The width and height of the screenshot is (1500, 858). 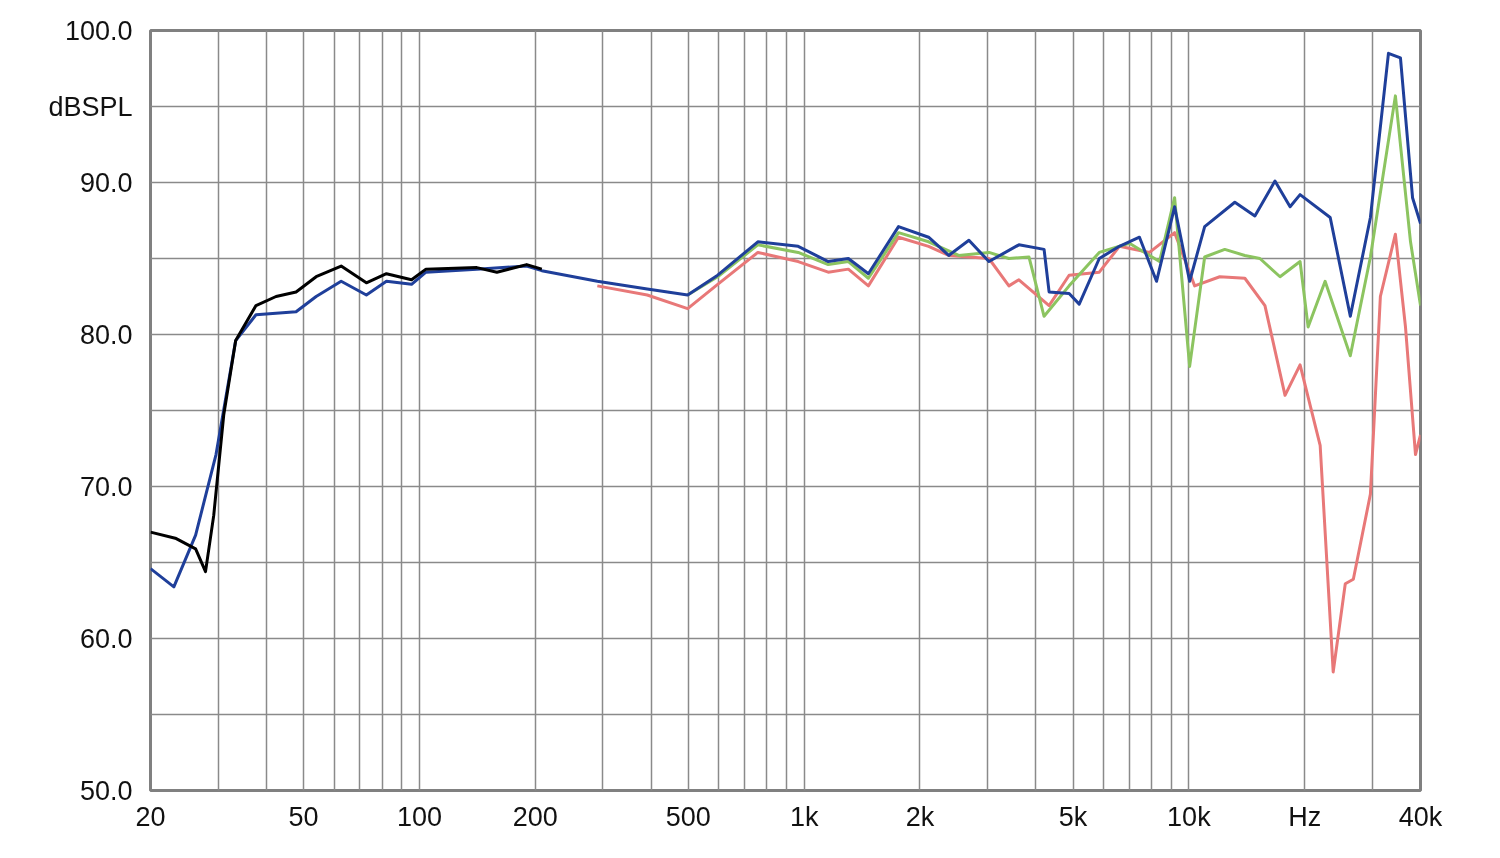 I want to click on x-tick-label: 50, so click(x=303, y=816).